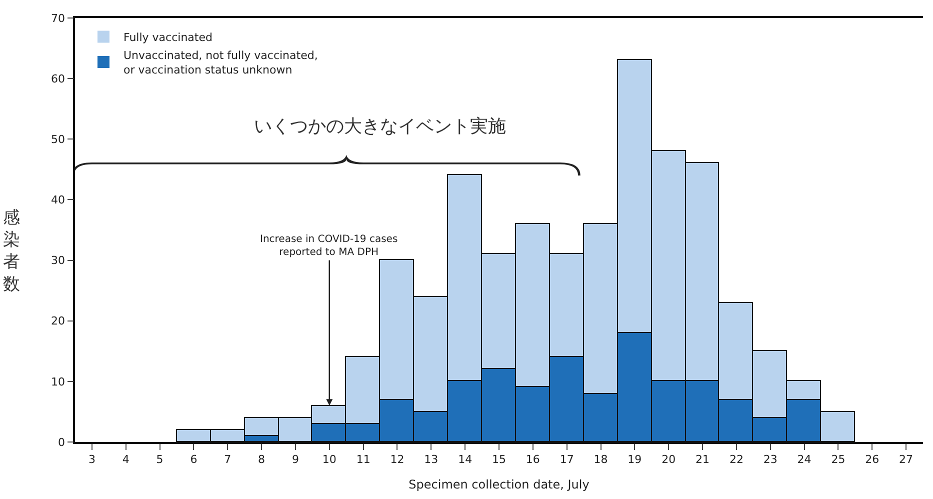 The image size is (933, 499). Describe the element at coordinates (872, 459) in the screenshot. I see `x-tick-label: 26` at that location.